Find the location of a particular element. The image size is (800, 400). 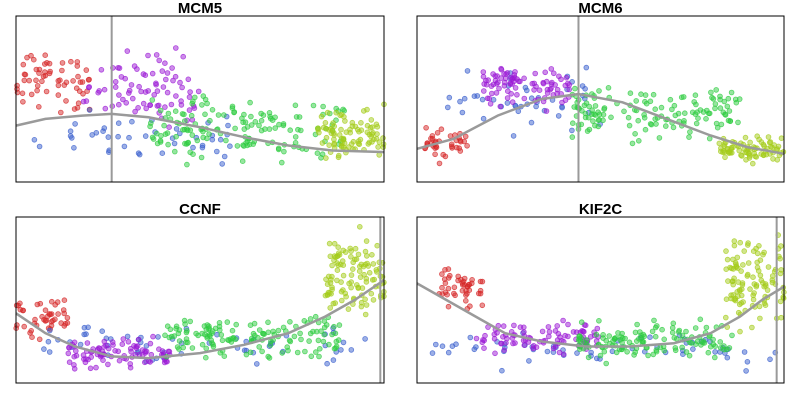

trend-line is located at coordinates (200, 133).